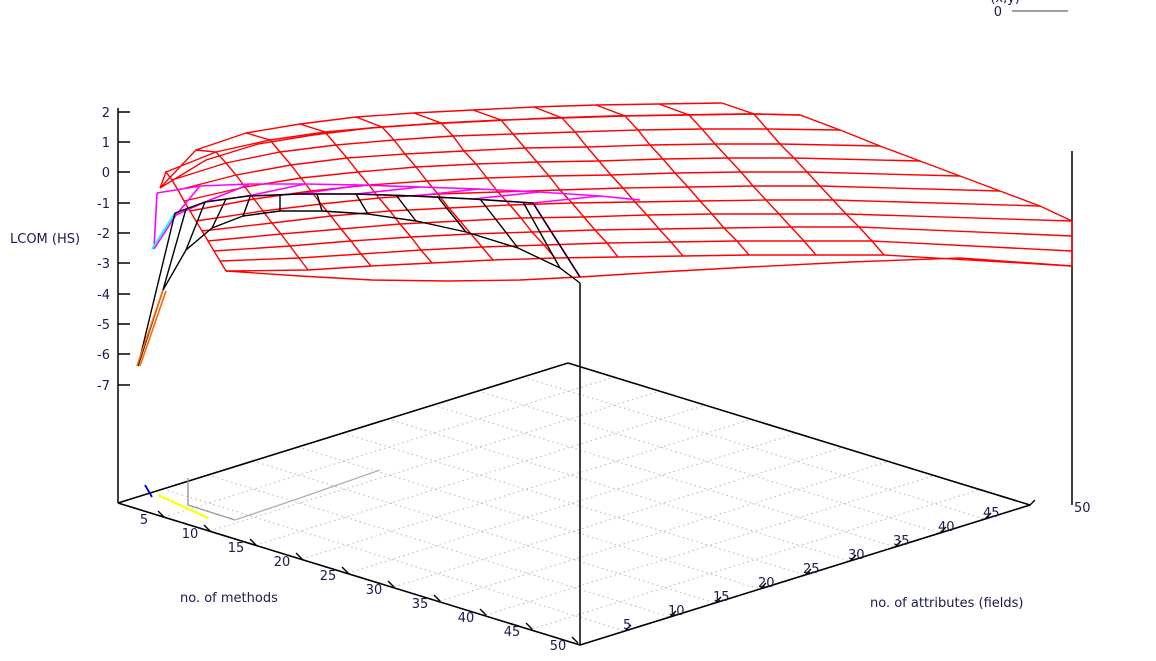 The image size is (1156, 661). Describe the element at coordinates (163, 231) in the screenshot. I see `cyan-curve` at that location.